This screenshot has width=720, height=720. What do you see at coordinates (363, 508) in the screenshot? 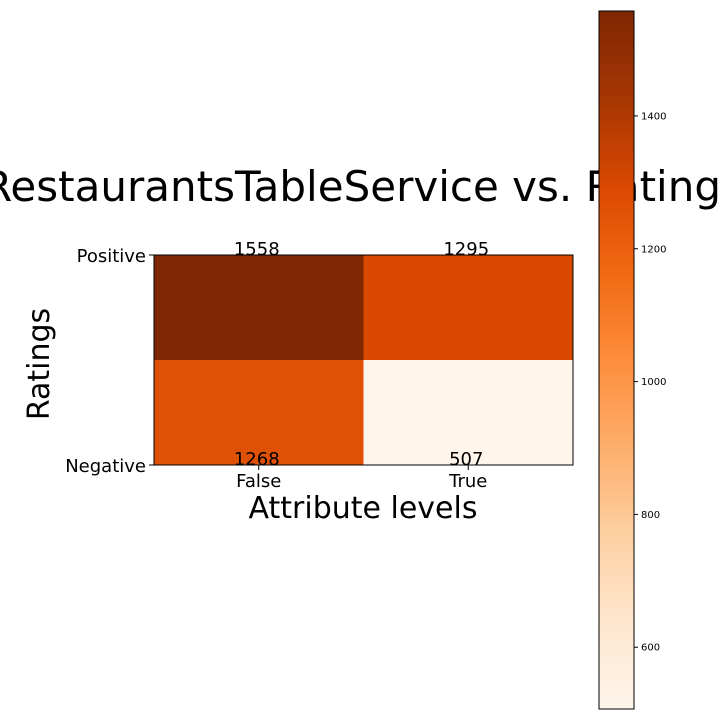
I see `x-axis-label: Attribute levels` at bounding box center [363, 508].